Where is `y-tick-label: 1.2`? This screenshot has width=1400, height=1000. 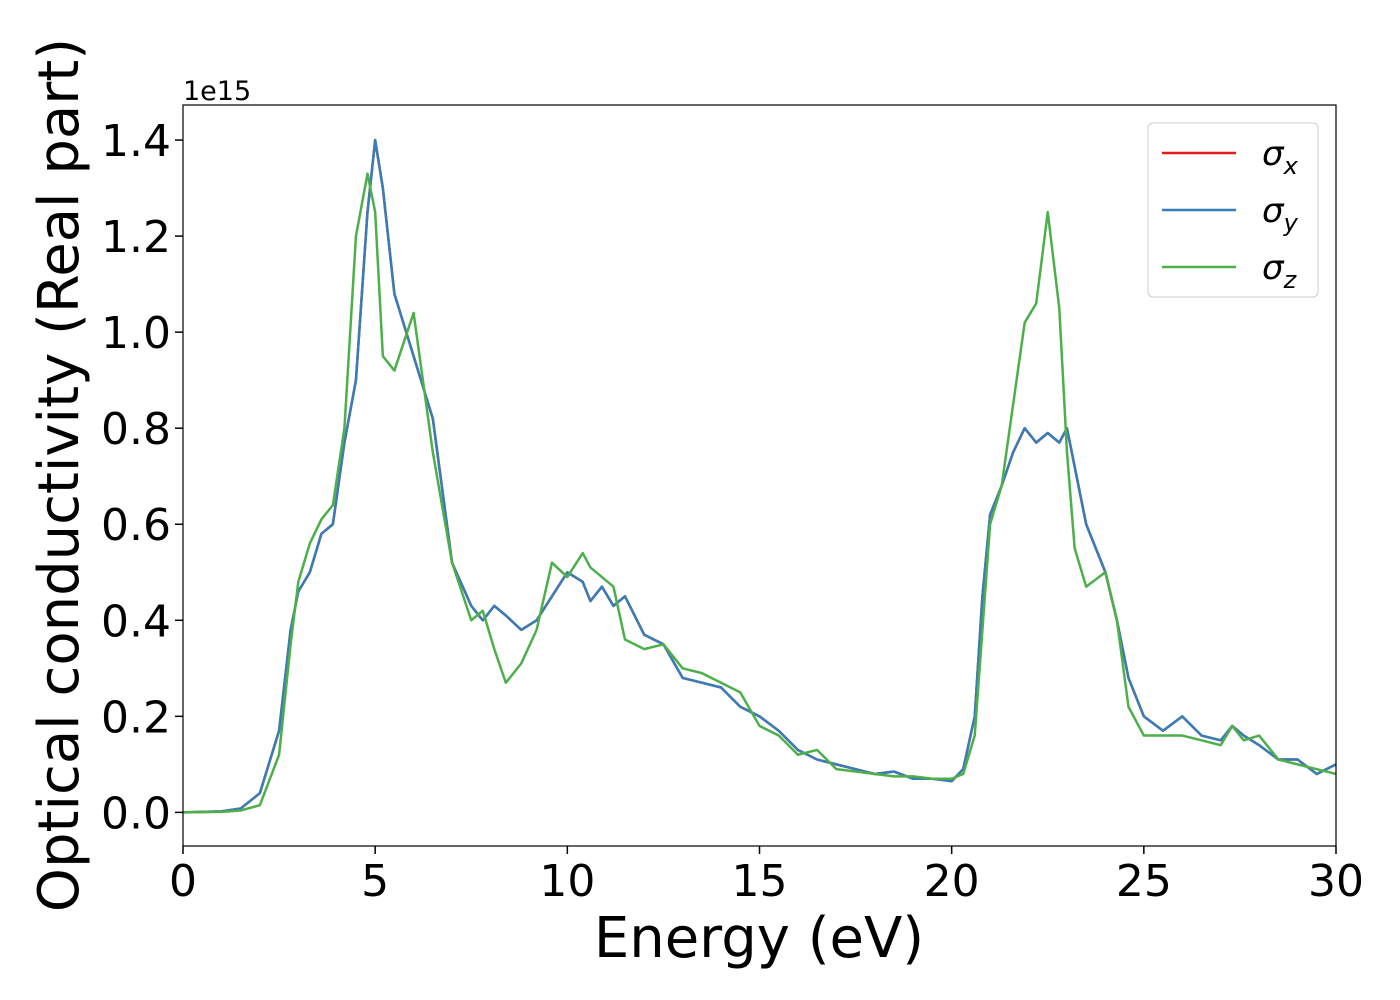 y-tick-label: 1.2 is located at coordinates (136, 237).